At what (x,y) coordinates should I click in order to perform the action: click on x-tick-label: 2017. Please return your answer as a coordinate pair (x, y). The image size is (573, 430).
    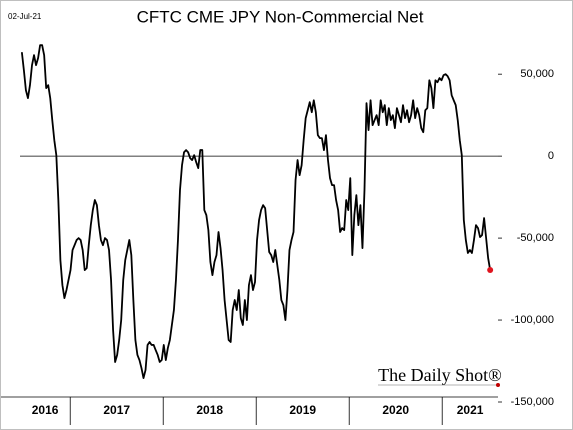
    Looking at the image, I should click on (116, 410).